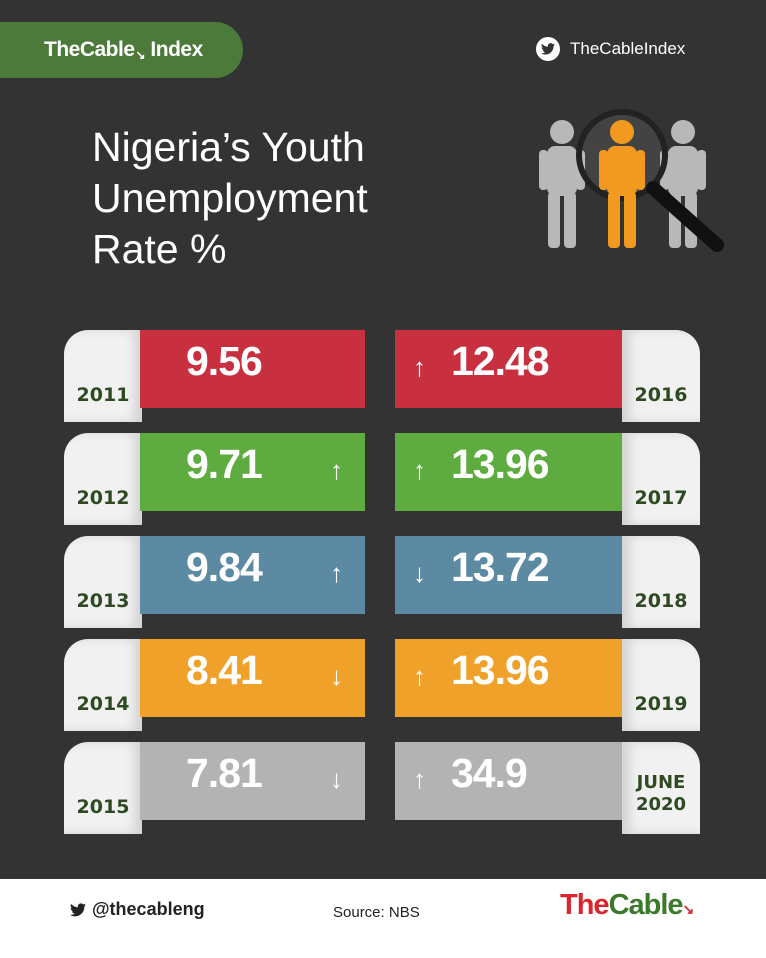 This screenshot has width=766, height=958. What do you see at coordinates (661, 782) in the screenshot?
I see `year-label-line-1: JUNE` at bounding box center [661, 782].